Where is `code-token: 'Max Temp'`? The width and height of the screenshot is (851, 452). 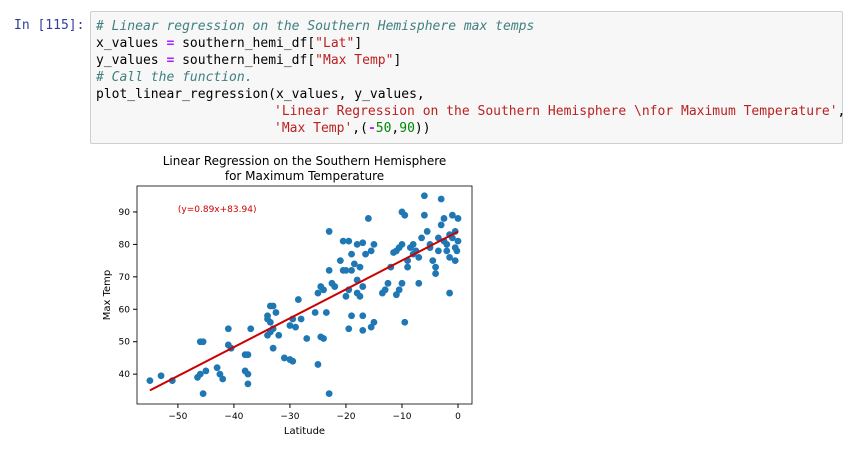
code-token: 'Max Temp' is located at coordinates (313, 128).